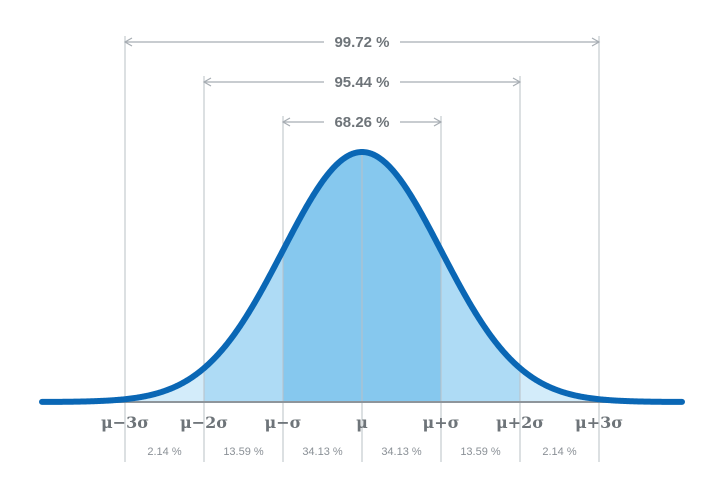  What do you see at coordinates (125, 422) in the screenshot?
I see `axis-label: μ−3σ` at bounding box center [125, 422].